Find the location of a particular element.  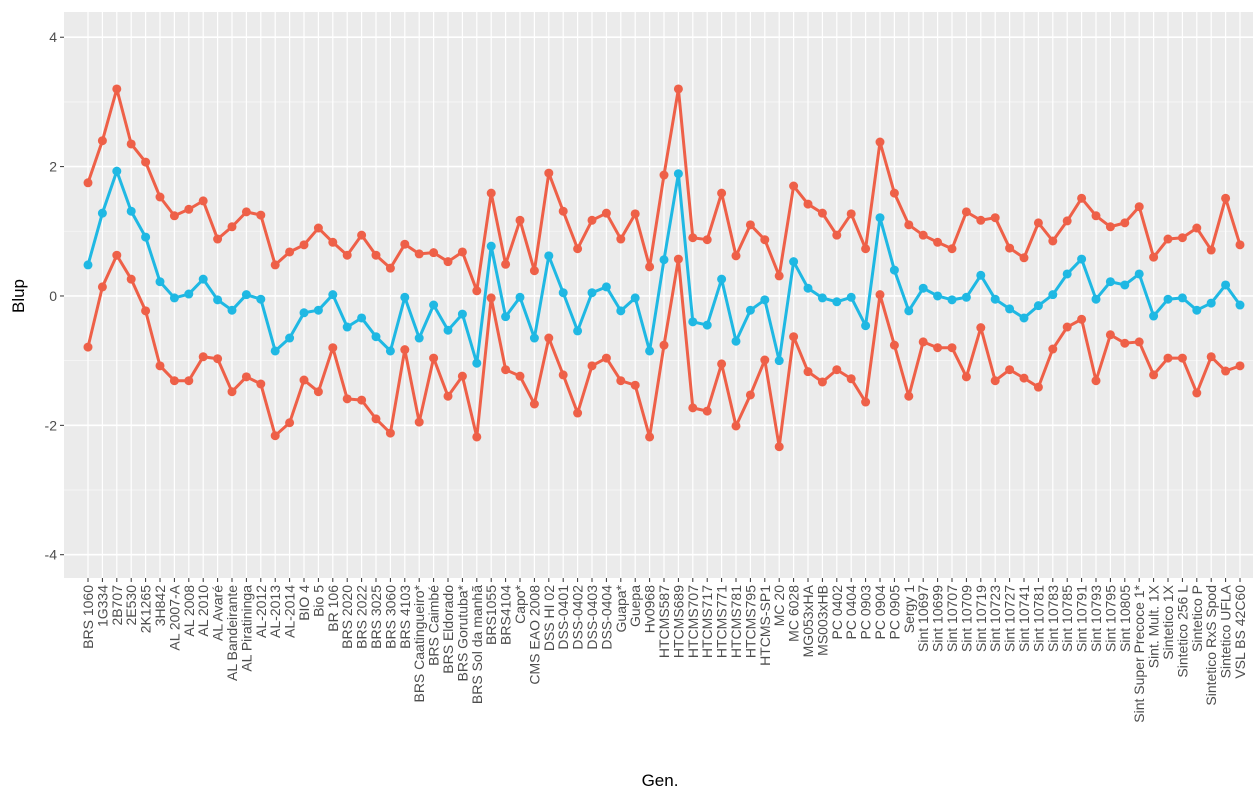

x-tick-label: 3H842 is located at coordinates (160, 605).